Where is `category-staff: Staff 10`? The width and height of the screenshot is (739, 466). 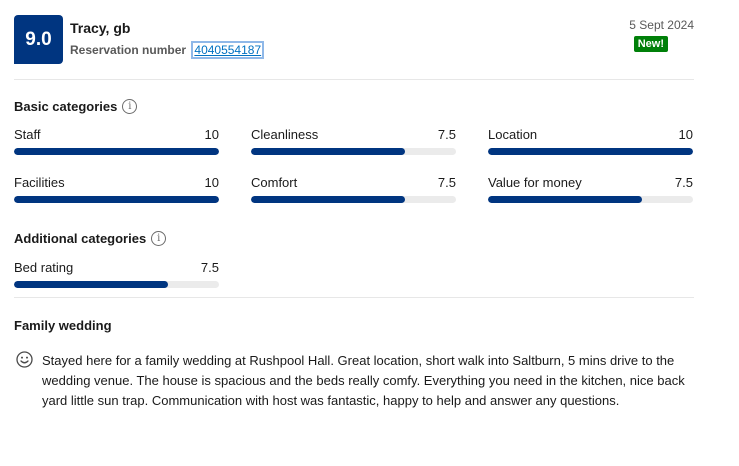 category-staff: Staff 10 is located at coordinates (116, 142).